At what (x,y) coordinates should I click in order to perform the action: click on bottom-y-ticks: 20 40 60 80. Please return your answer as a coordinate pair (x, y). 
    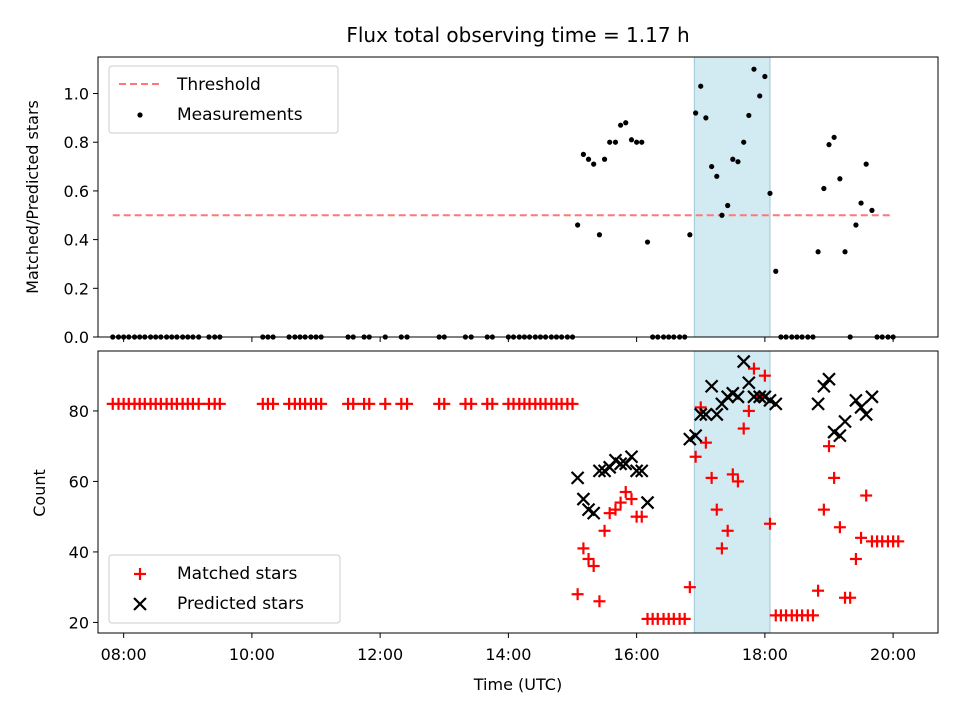
    Looking at the image, I should click on (83, 517).